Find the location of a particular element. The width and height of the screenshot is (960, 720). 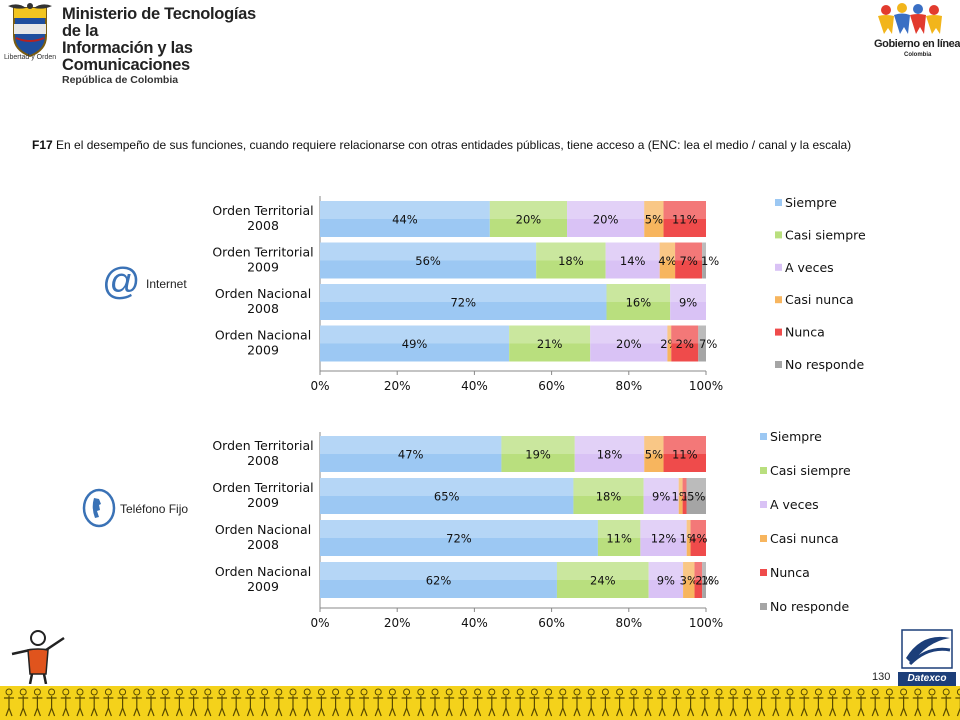

legend-label: Casi siempre is located at coordinates (810, 470).